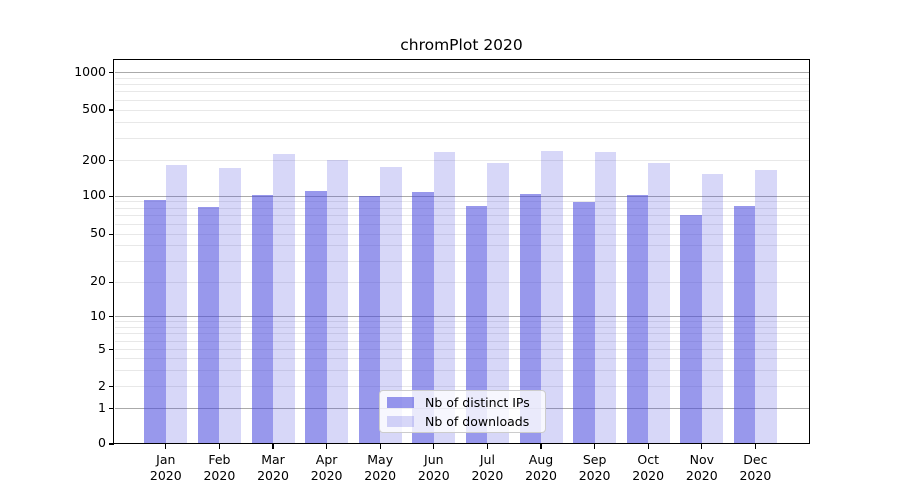  Describe the element at coordinates (94, 159) in the screenshot. I see `y-tick-label: 200` at that location.